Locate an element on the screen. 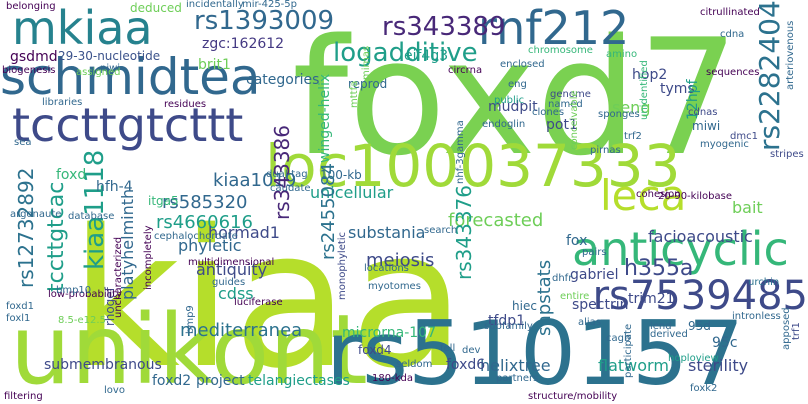 The image size is (808, 404). word-53: hiec is located at coordinates (524, 306).